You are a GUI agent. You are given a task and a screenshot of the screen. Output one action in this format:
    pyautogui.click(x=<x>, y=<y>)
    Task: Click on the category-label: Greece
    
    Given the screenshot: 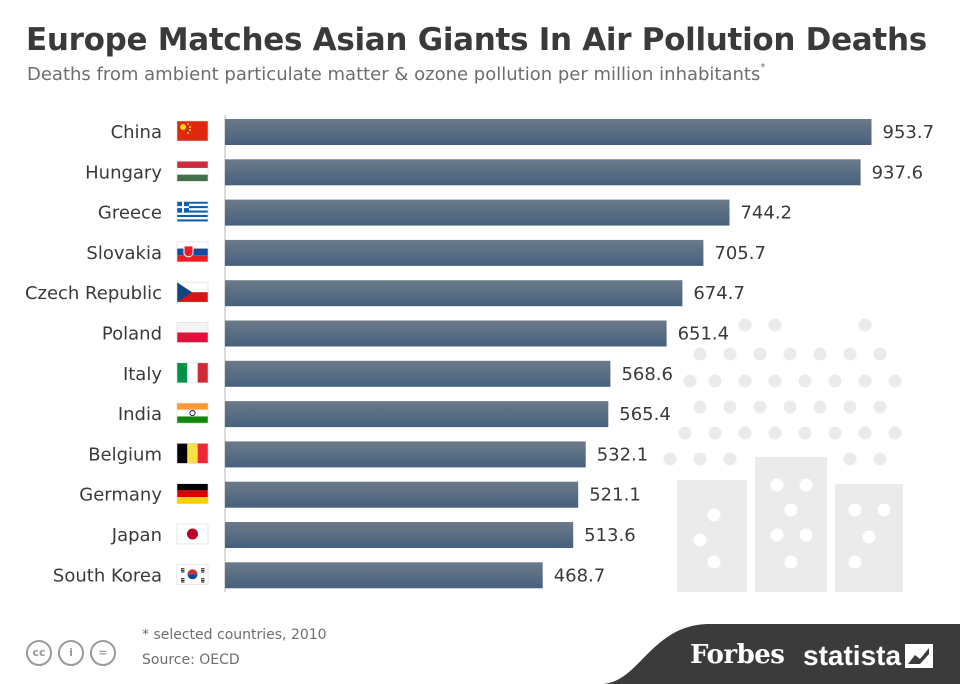 What is the action you would take?
    pyautogui.click(x=130, y=213)
    